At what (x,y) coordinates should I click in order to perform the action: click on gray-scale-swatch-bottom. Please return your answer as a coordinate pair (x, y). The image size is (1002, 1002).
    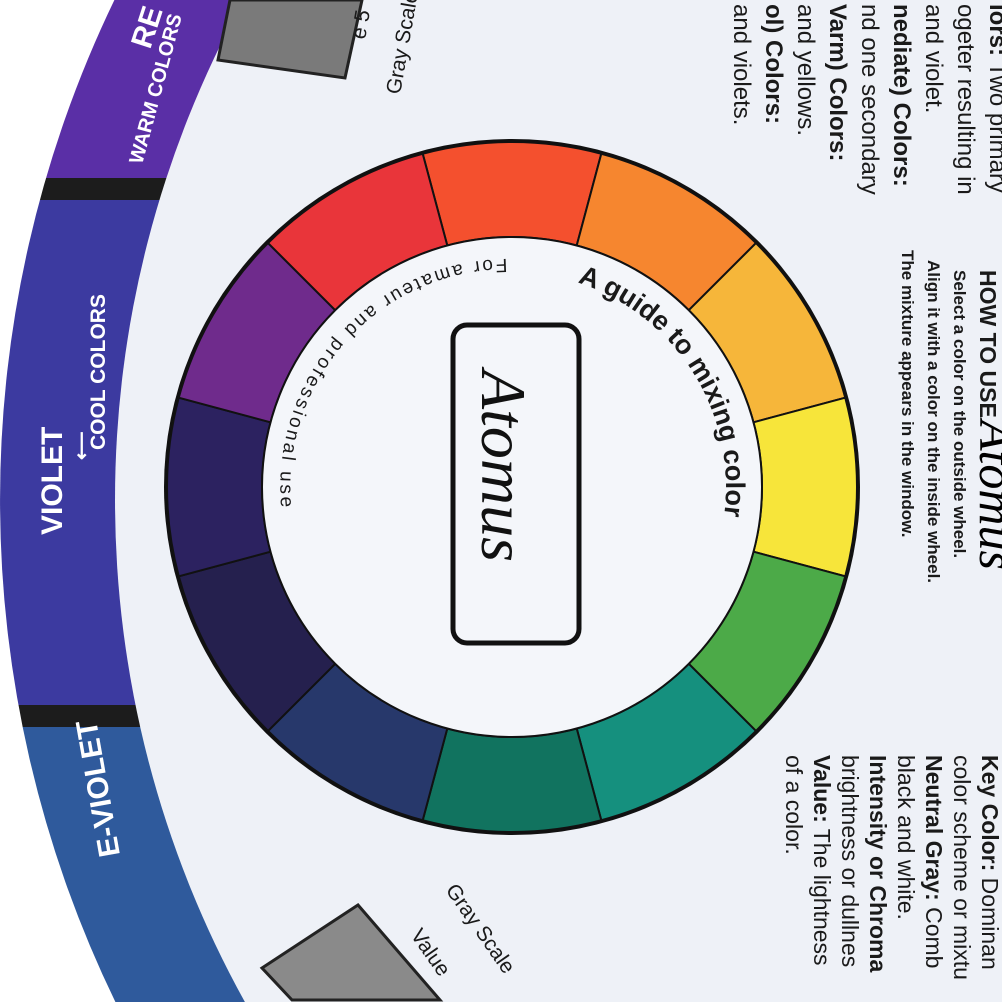
    Looking at the image, I should click on (351, 952).